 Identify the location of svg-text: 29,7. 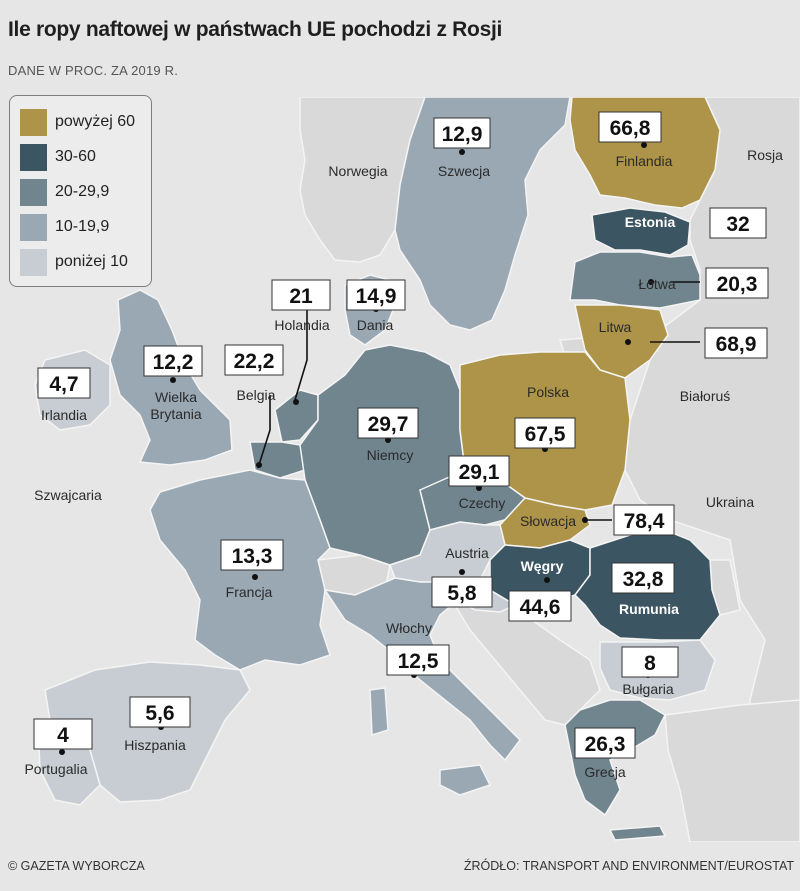
(388, 424).